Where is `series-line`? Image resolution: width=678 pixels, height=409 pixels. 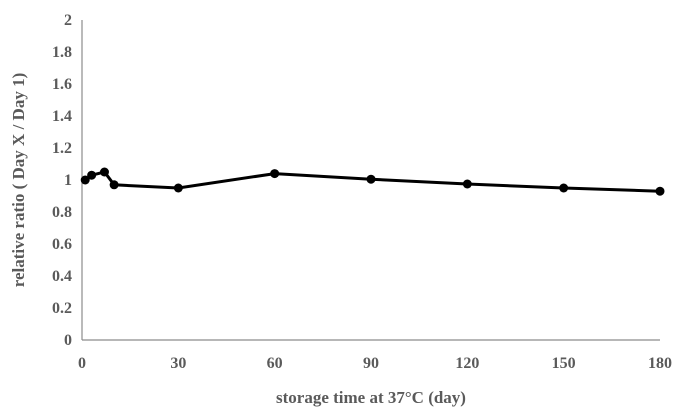 series-line is located at coordinates (372, 181).